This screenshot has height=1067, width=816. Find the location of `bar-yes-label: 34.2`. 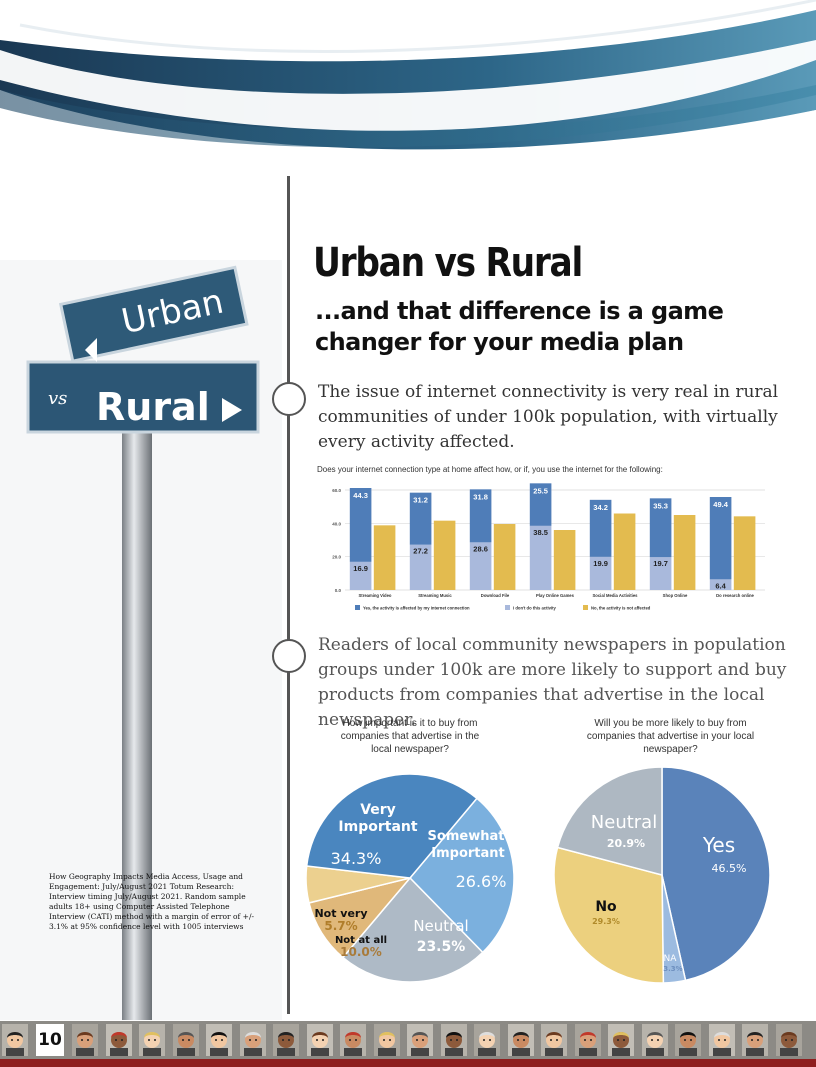

bar-yes-label: 34.2 is located at coordinates (600, 507).